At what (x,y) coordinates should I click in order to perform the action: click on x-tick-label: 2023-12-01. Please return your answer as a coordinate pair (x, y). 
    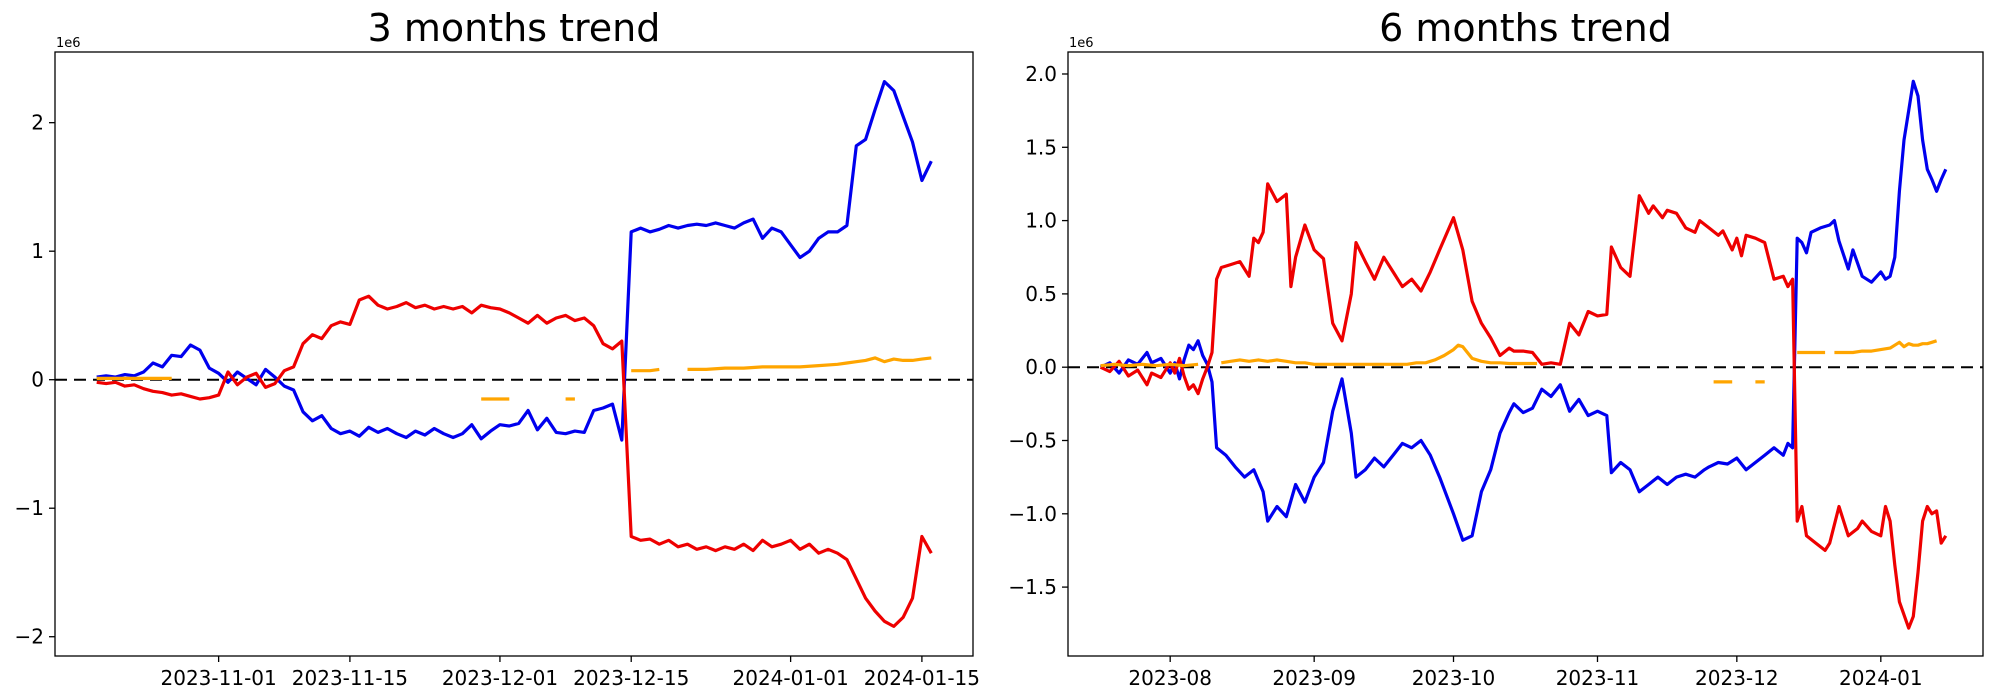
    Looking at the image, I should click on (500, 678).